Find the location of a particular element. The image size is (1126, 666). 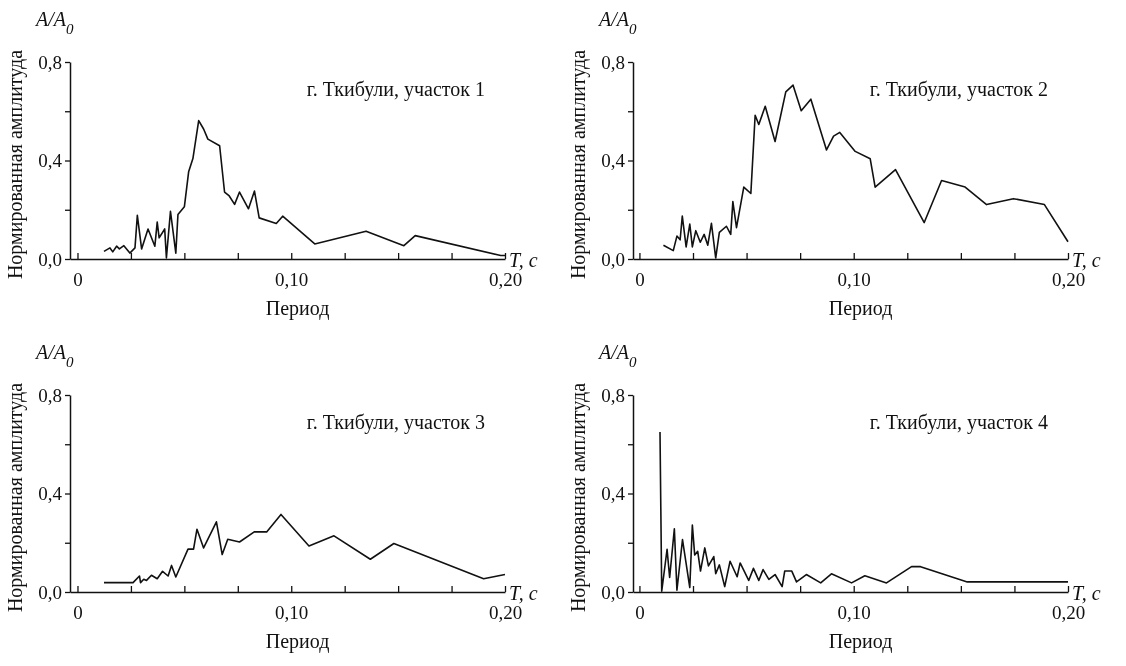

text: г. Ткибули, участок 1 is located at coordinates (395, 89).